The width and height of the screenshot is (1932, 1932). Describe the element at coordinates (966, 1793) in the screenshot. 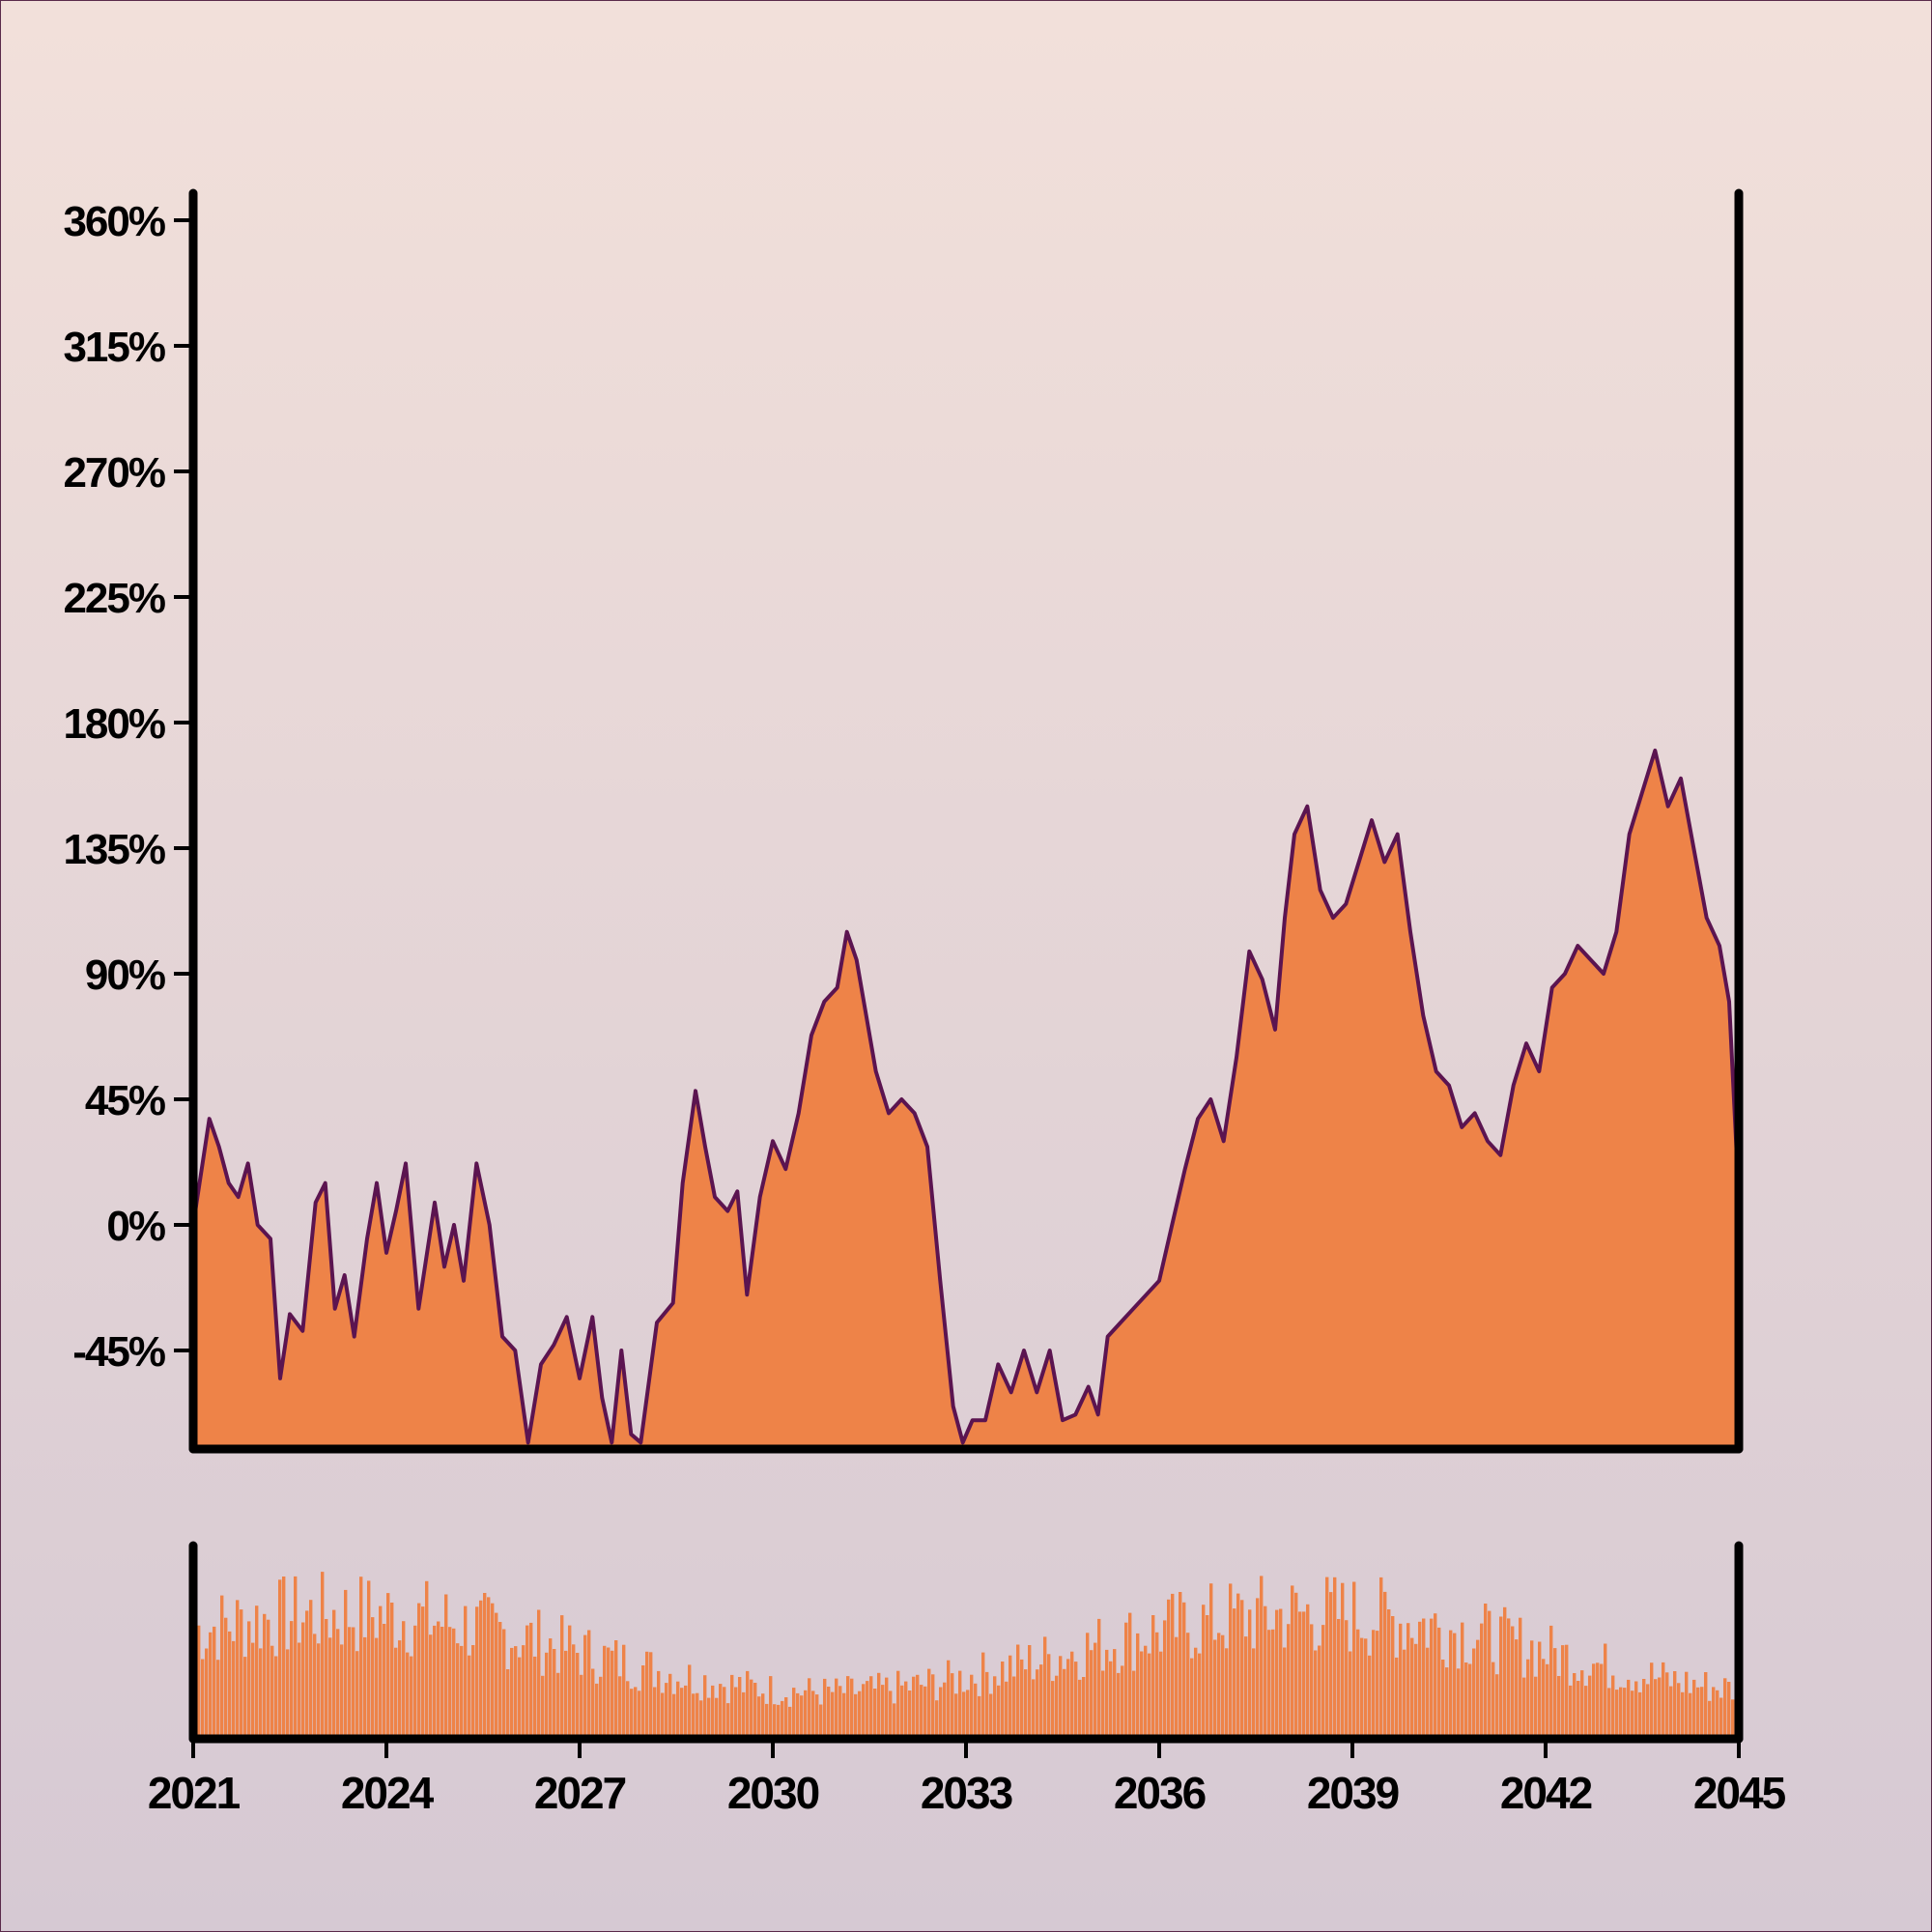

I see `x-tick-label: 2033` at that location.